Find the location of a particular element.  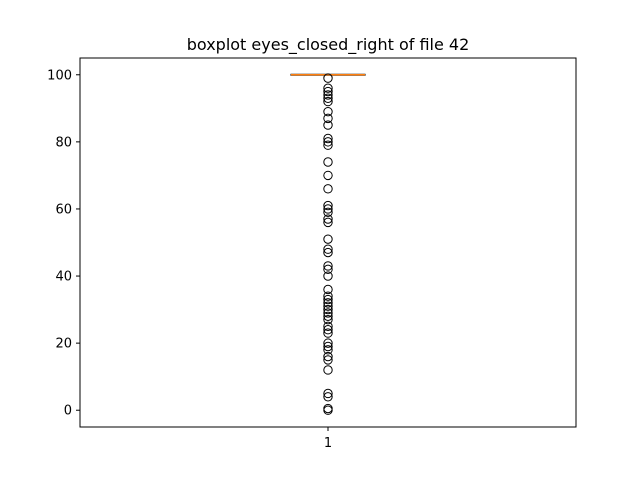

y-tick-label: 80 is located at coordinates (63, 142).